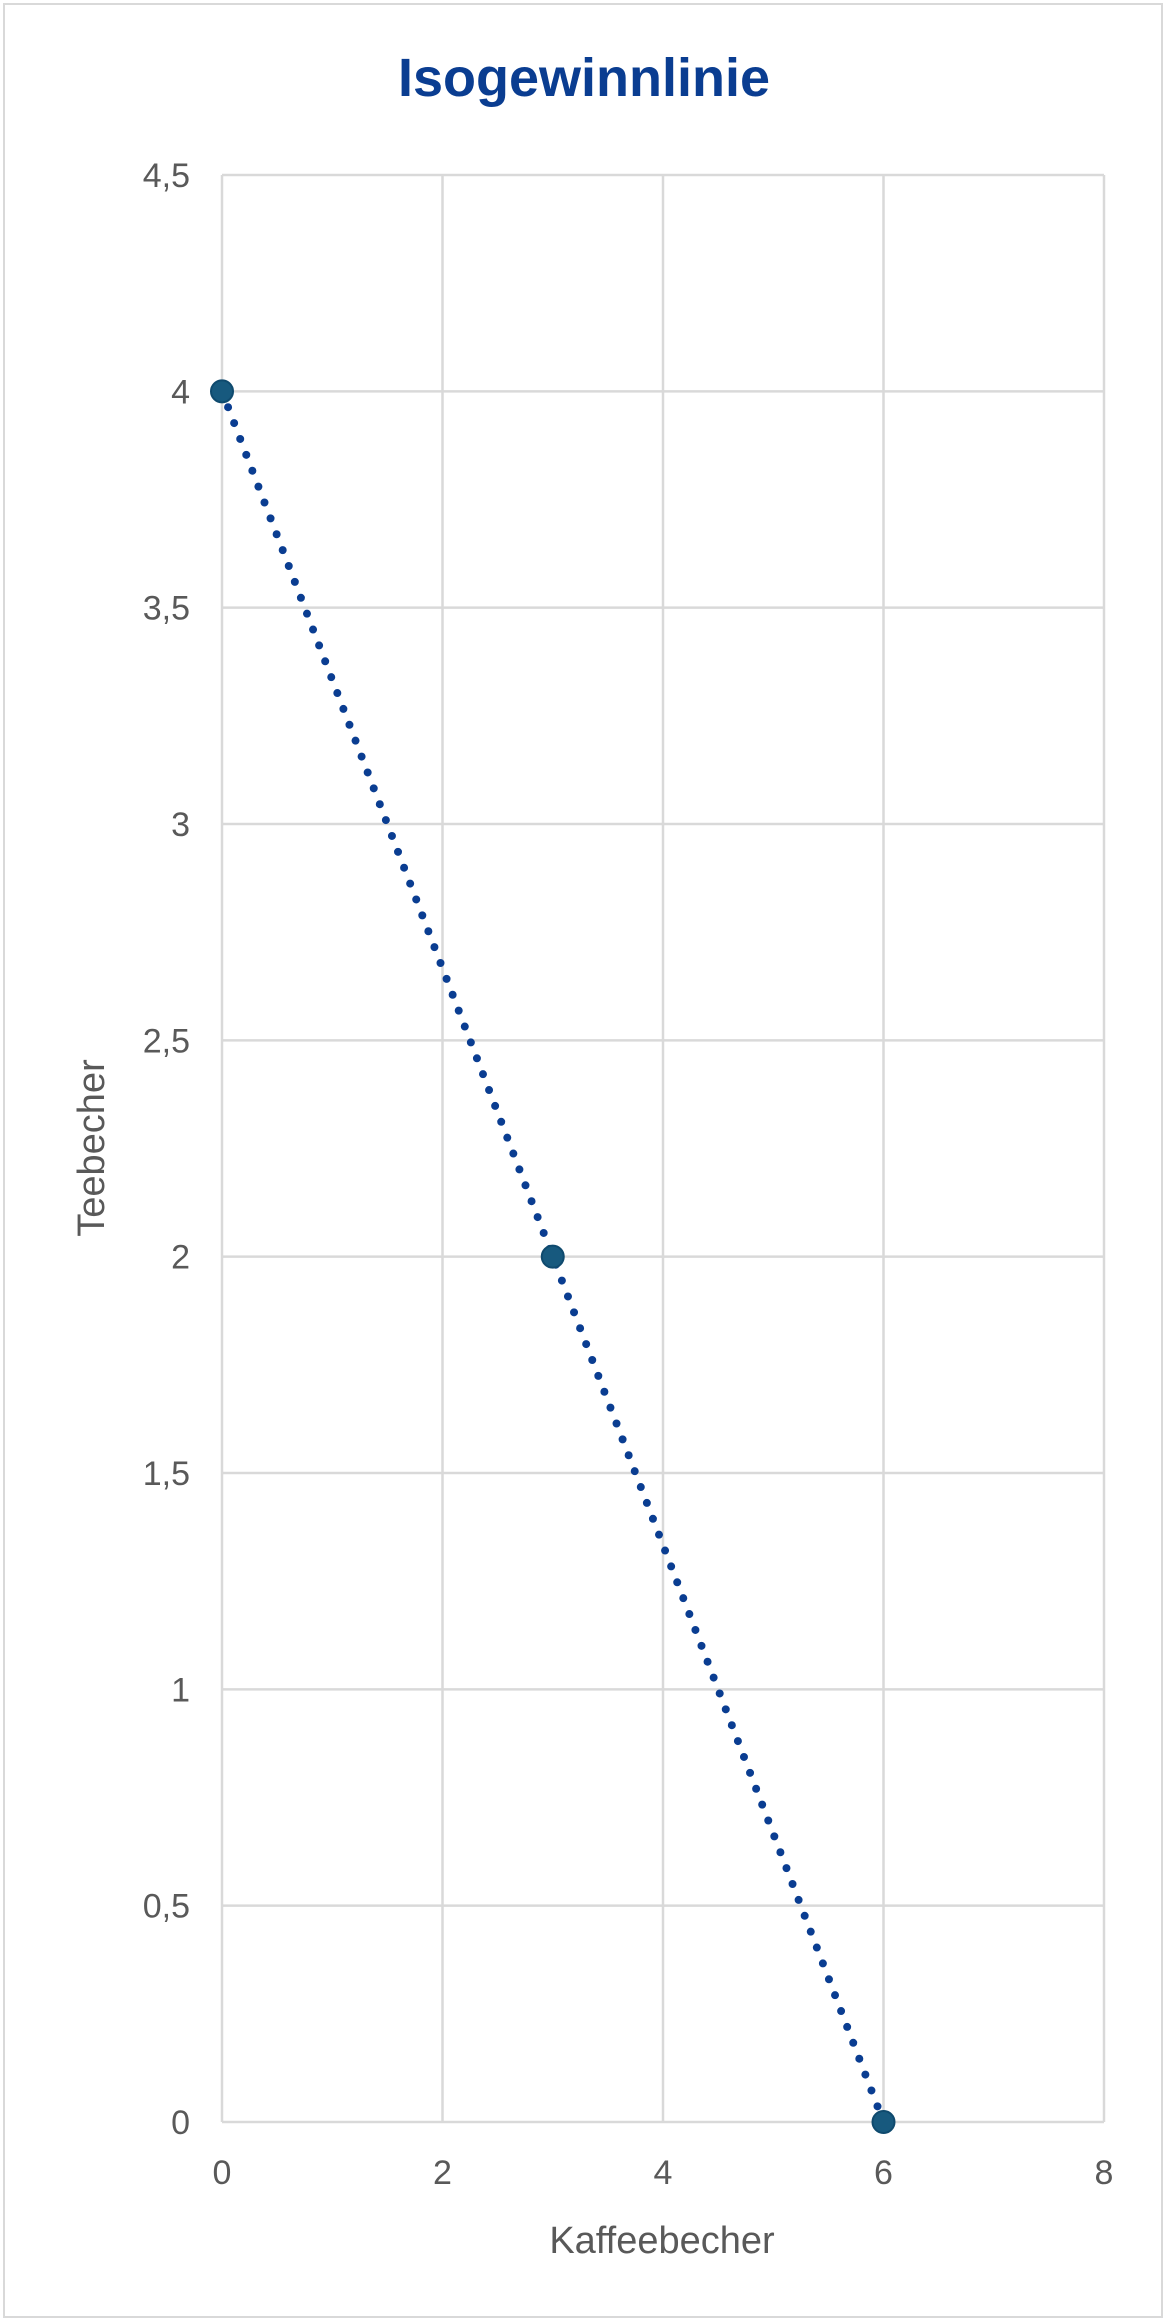 The image size is (1168, 2323). What do you see at coordinates (584, 78) in the screenshot?
I see `chart-title: Isogewinnlinie` at bounding box center [584, 78].